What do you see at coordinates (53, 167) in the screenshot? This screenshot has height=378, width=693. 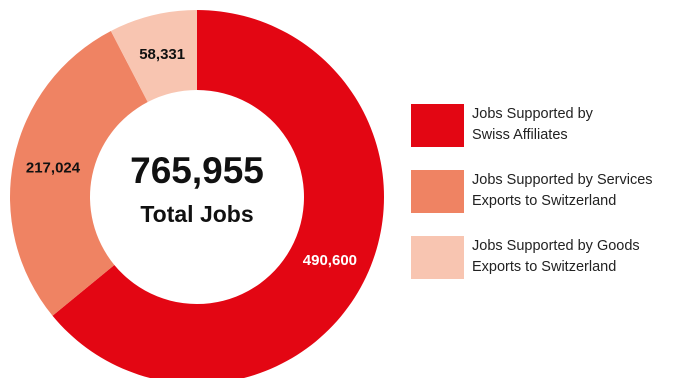 I see `slice-value-label: 217,024` at bounding box center [53, 167].